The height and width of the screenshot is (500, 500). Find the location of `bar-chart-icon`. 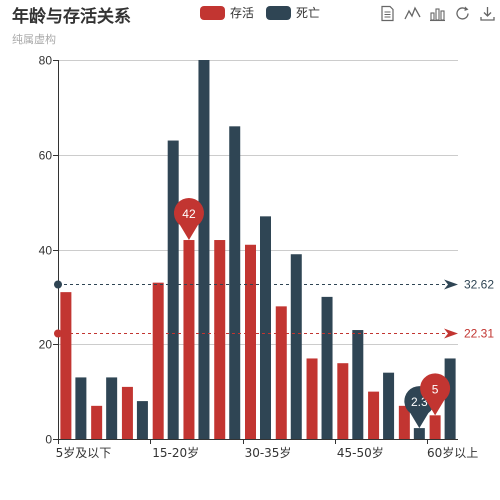

bar-chart-icon is located at coordinates (437, 13).